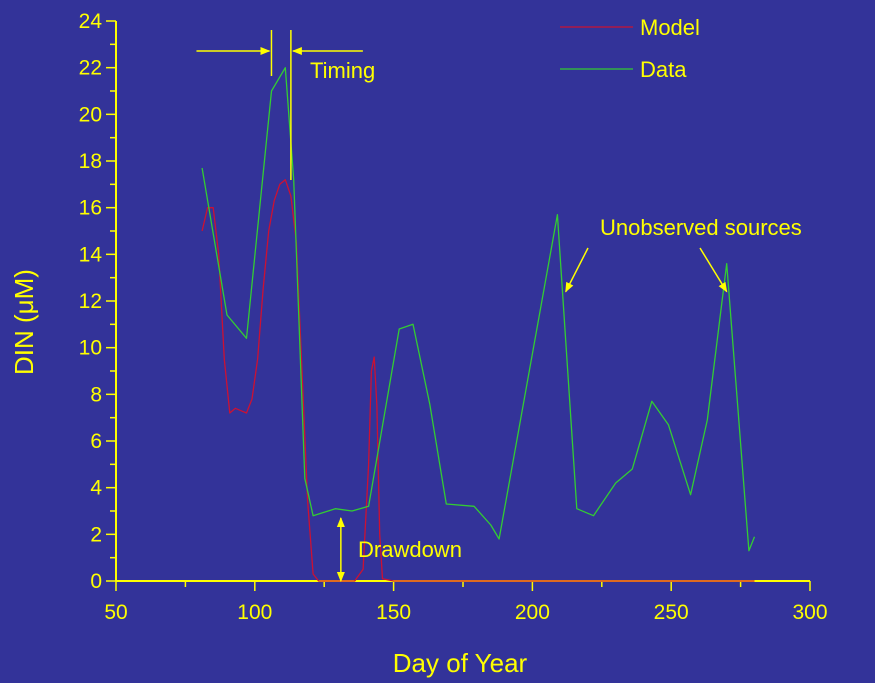 The height and width of the screenshot is (683, 875). Describe the element at coordinates (670, 27) in the screenshot. I see `legend-label-model: Model` at that location.